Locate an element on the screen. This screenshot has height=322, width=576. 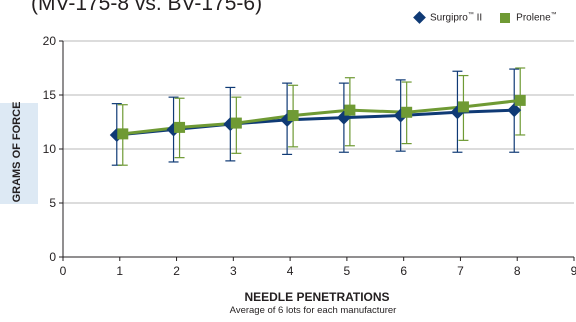
legend-square-marker is located at coordinates (505, 17).